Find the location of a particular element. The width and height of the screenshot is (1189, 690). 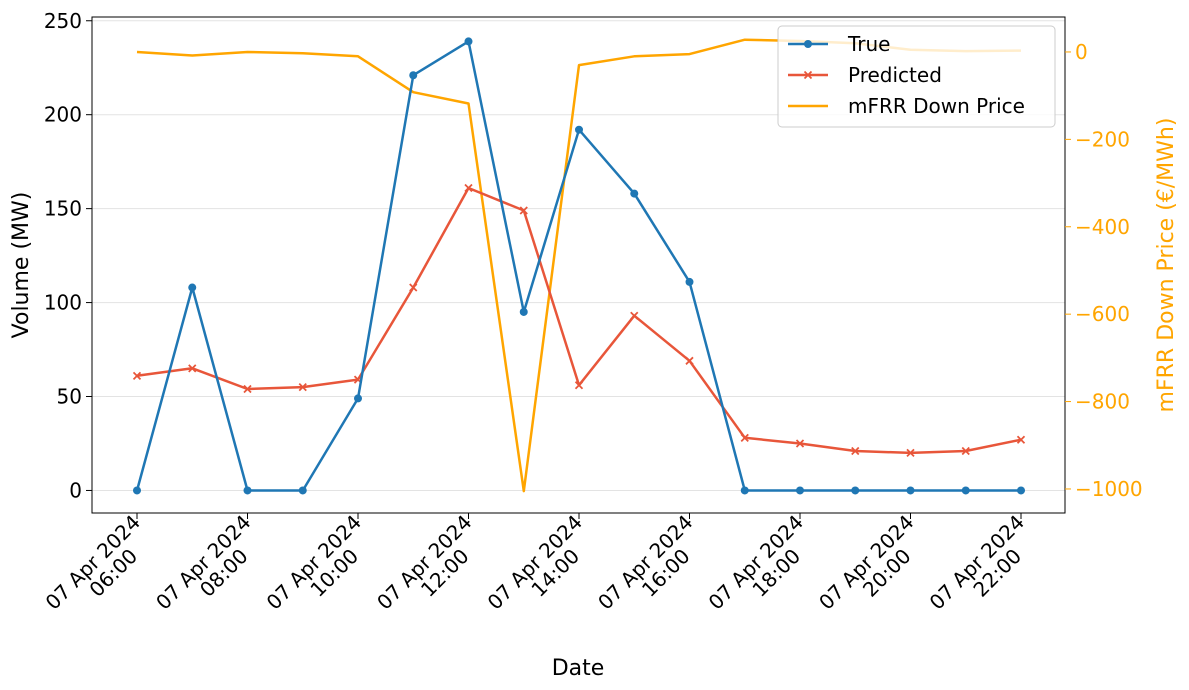

y-axis-title: Volume (MW) is located at coordinates (21, 265).